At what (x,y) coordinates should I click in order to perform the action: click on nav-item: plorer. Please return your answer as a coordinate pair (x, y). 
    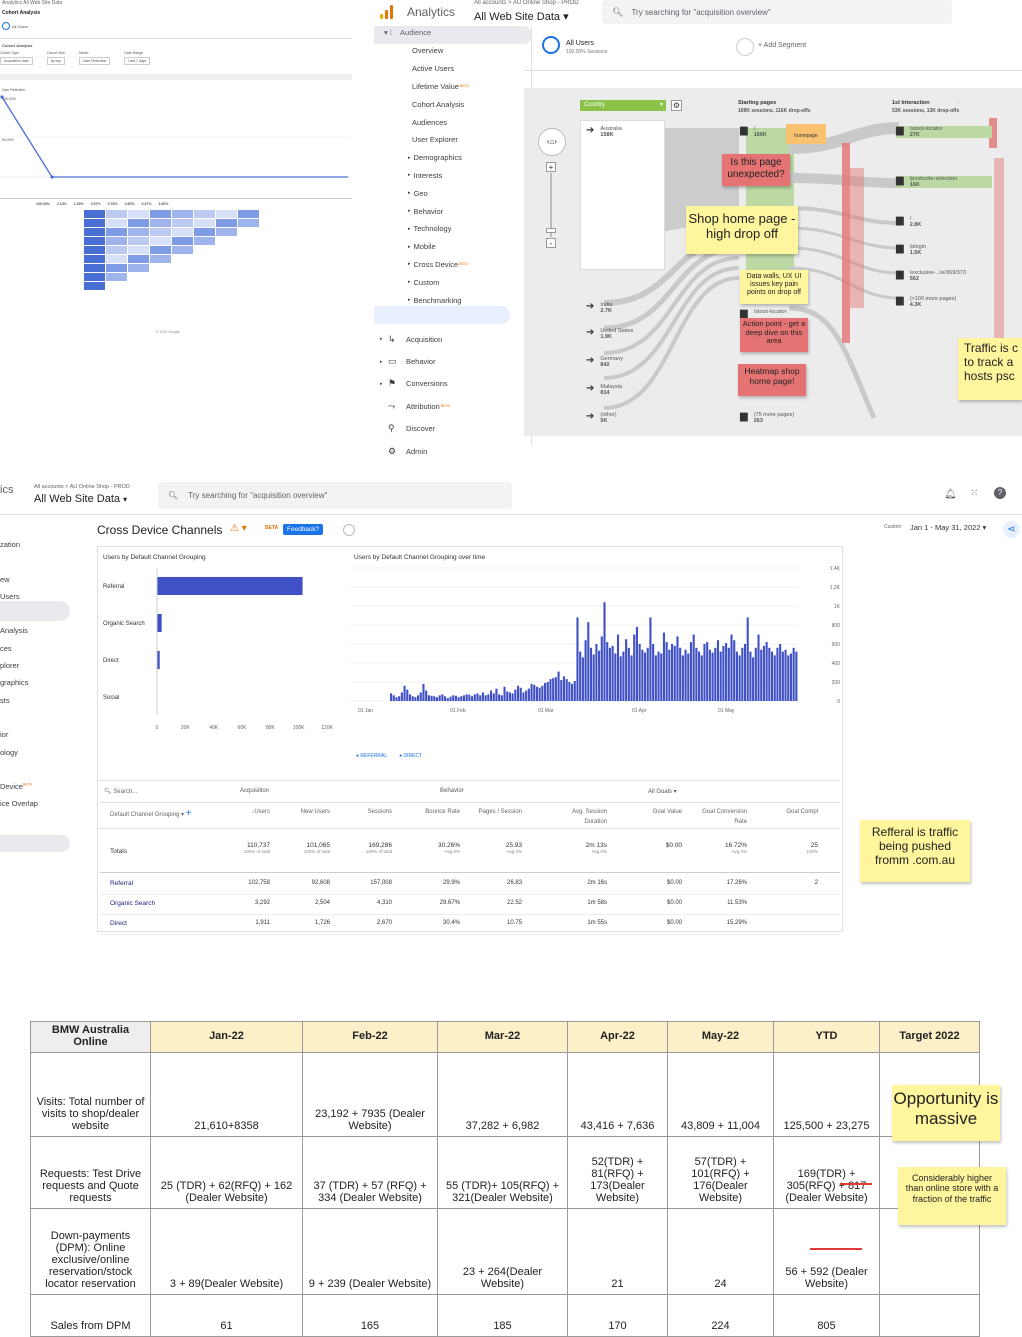
    Looking at the image, I should click on (10, 666).